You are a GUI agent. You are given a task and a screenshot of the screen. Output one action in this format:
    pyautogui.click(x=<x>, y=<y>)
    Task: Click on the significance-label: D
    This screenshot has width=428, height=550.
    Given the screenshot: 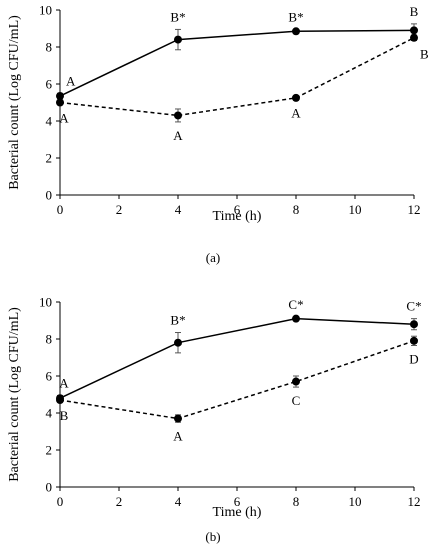 What is the action you would take?
    pyautogui.click(x=413, y=358)
    